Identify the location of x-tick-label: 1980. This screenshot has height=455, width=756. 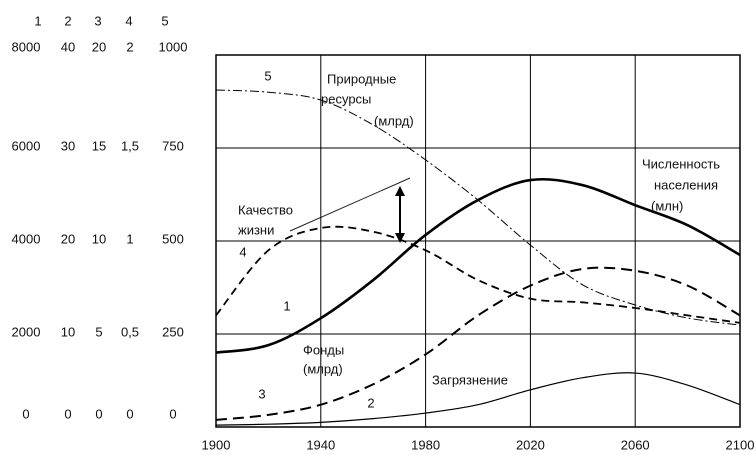
(425, 444).